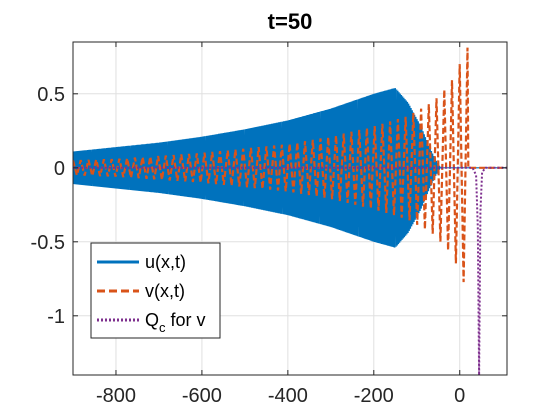 This screenshot has width=560, height=420. Describe the element at coordinates (152, 320) in the screenshot. I see `legend-label-qc-main: Q` at that location.